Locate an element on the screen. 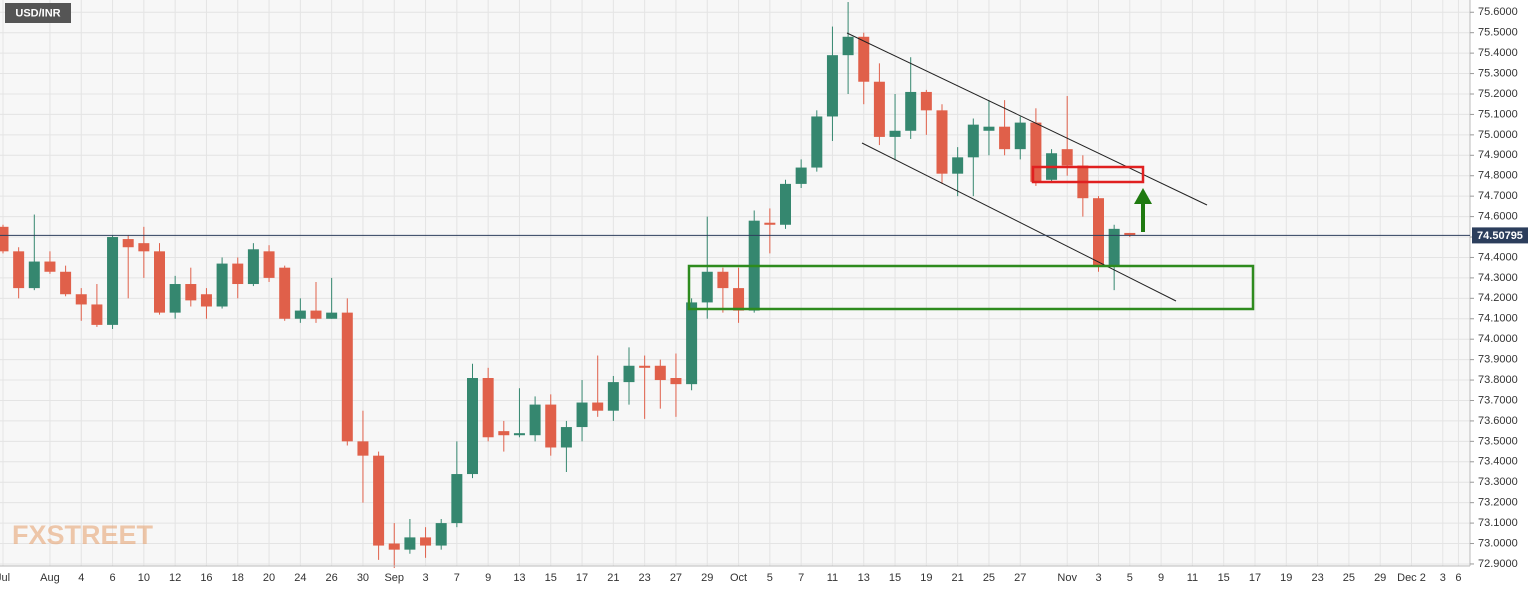  x-tick-label: 11 is located at coordinates (1192, 578).